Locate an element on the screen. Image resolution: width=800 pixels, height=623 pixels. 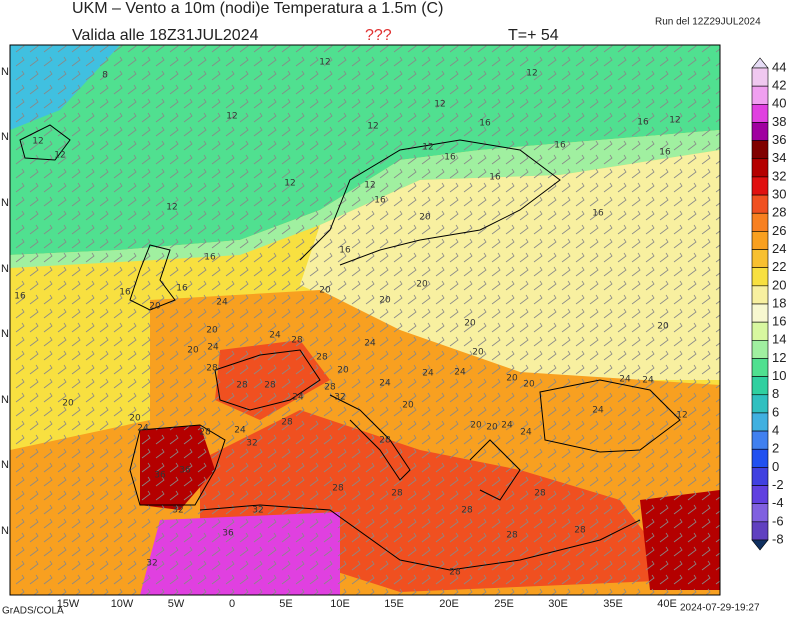
colorbar-label: -2 is located at coordinates (778, 484).